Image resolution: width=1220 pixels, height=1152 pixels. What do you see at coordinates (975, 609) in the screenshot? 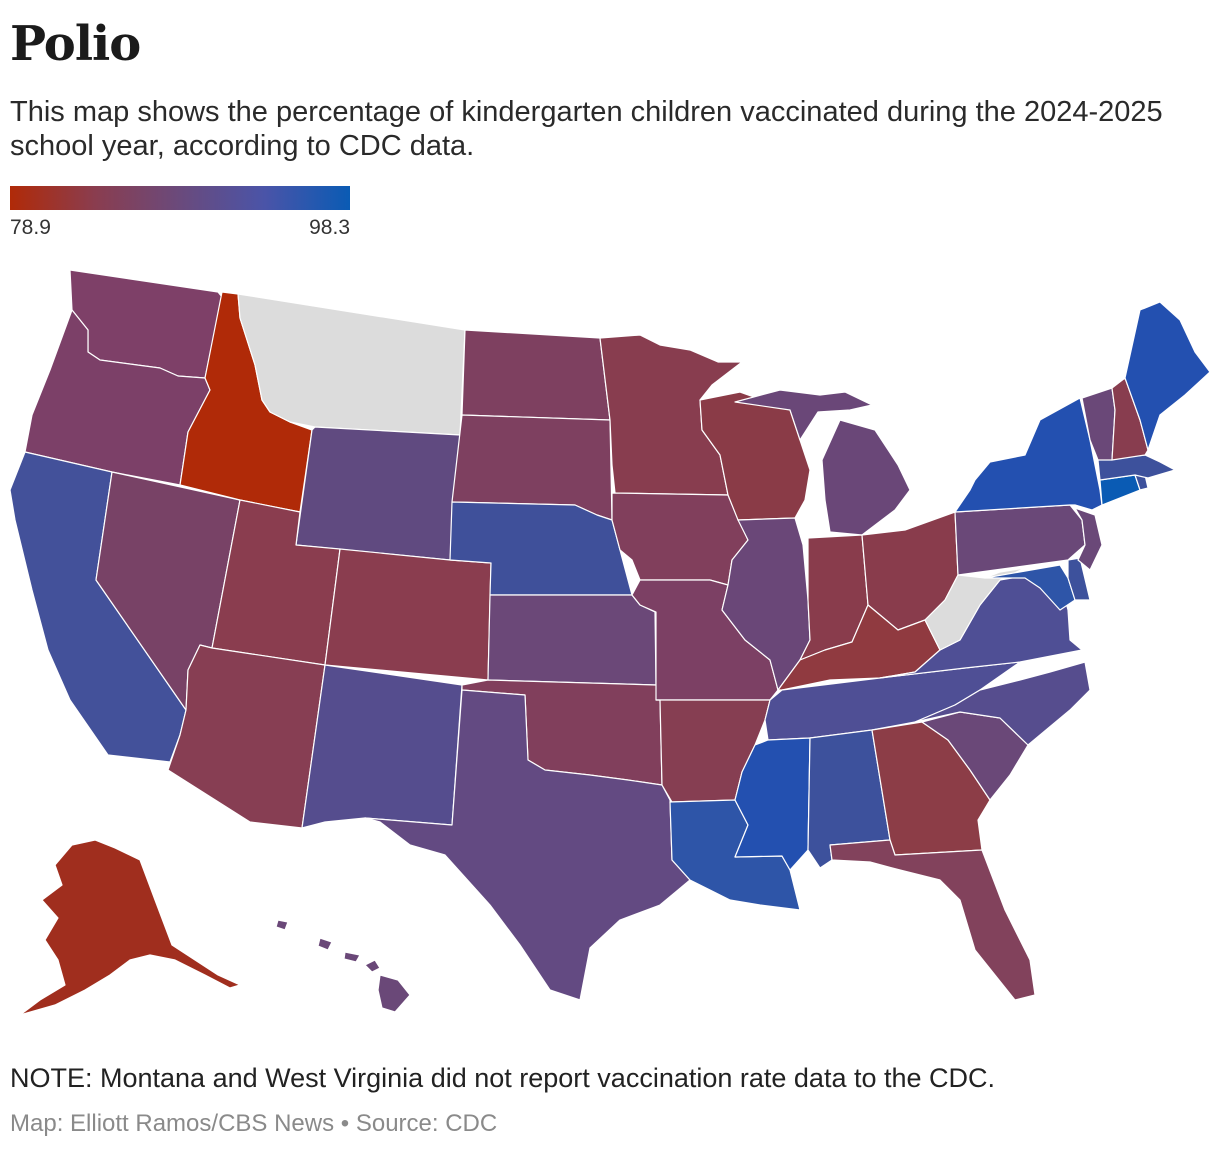
I see `state-west-virginia` at bounding box center [975, 609].